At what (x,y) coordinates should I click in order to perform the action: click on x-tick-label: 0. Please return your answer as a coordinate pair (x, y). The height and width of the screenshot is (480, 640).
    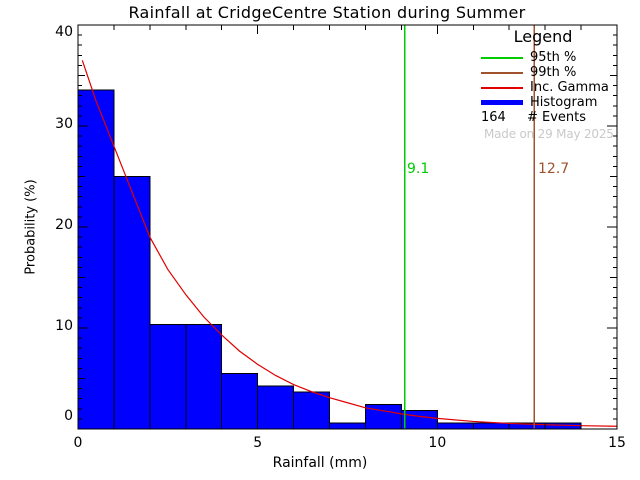
    Looking at the image, I should click on (78, 443).